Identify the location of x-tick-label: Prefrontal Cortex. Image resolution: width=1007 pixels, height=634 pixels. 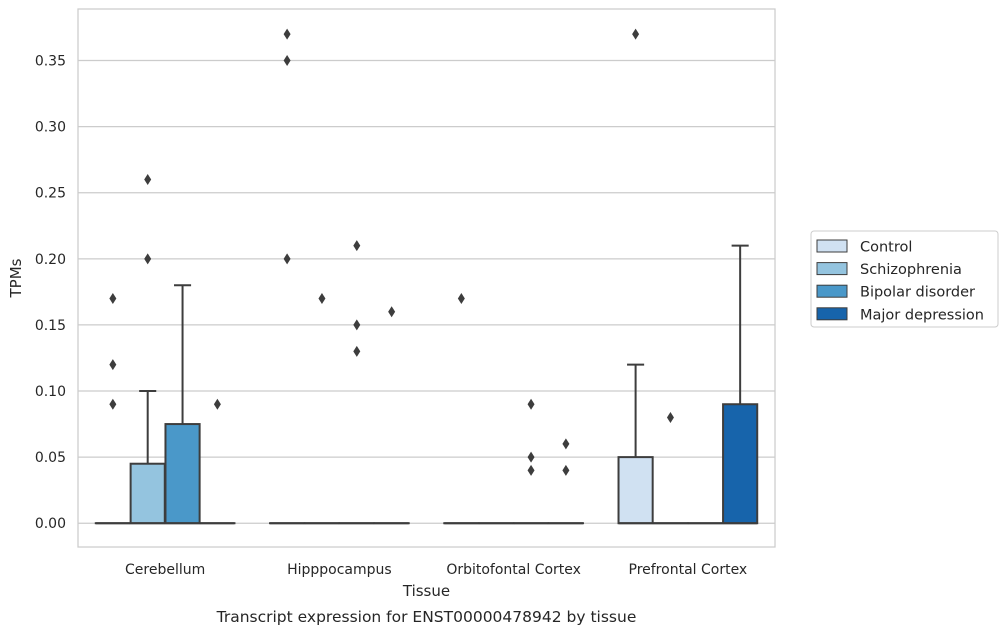
(688, 570).